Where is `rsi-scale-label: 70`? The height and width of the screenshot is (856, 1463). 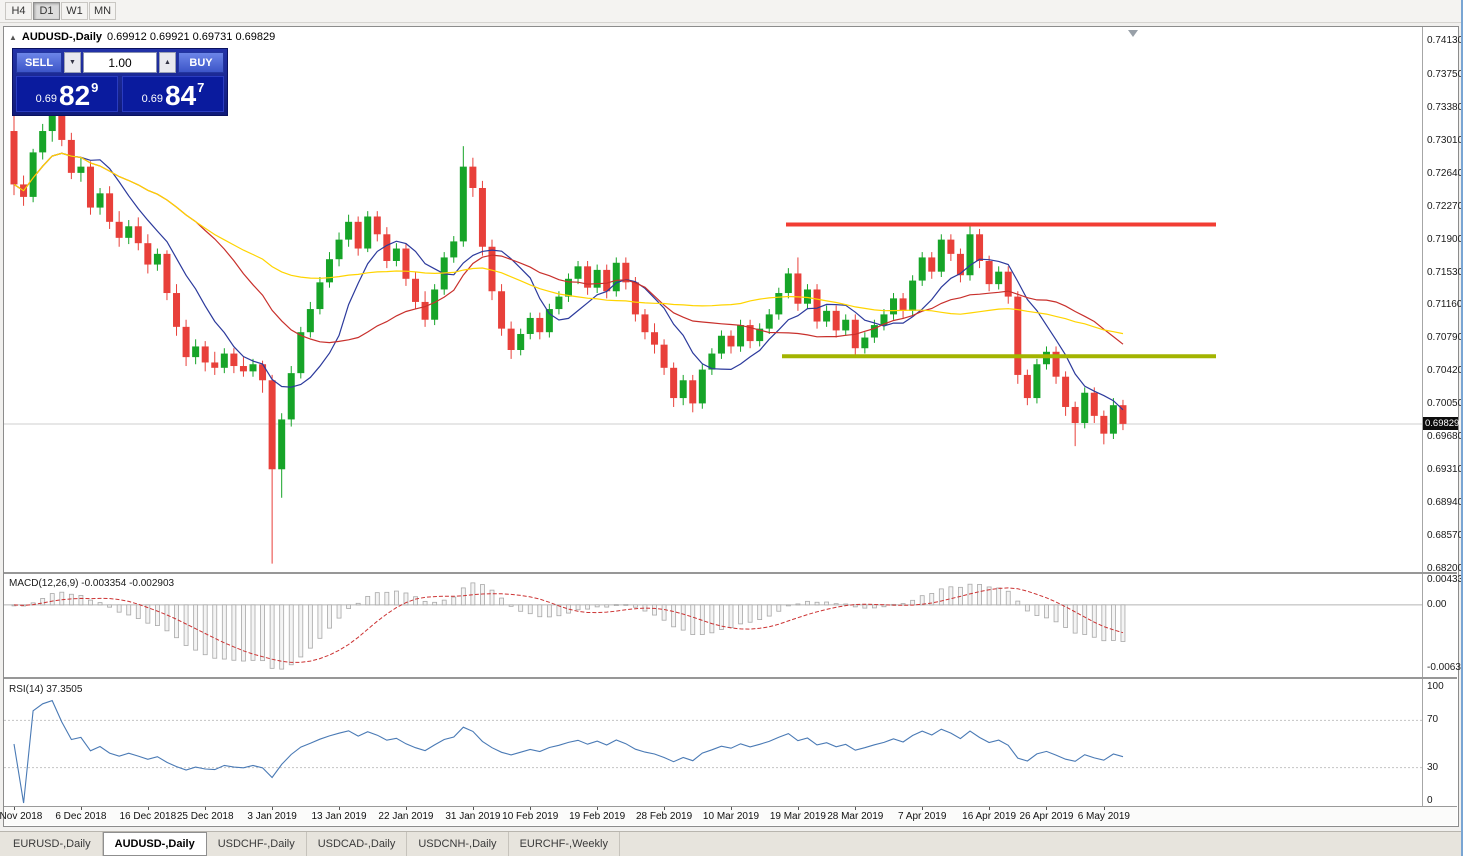
rsi-scale-label: 70 is located at coordinates (1433, 720).